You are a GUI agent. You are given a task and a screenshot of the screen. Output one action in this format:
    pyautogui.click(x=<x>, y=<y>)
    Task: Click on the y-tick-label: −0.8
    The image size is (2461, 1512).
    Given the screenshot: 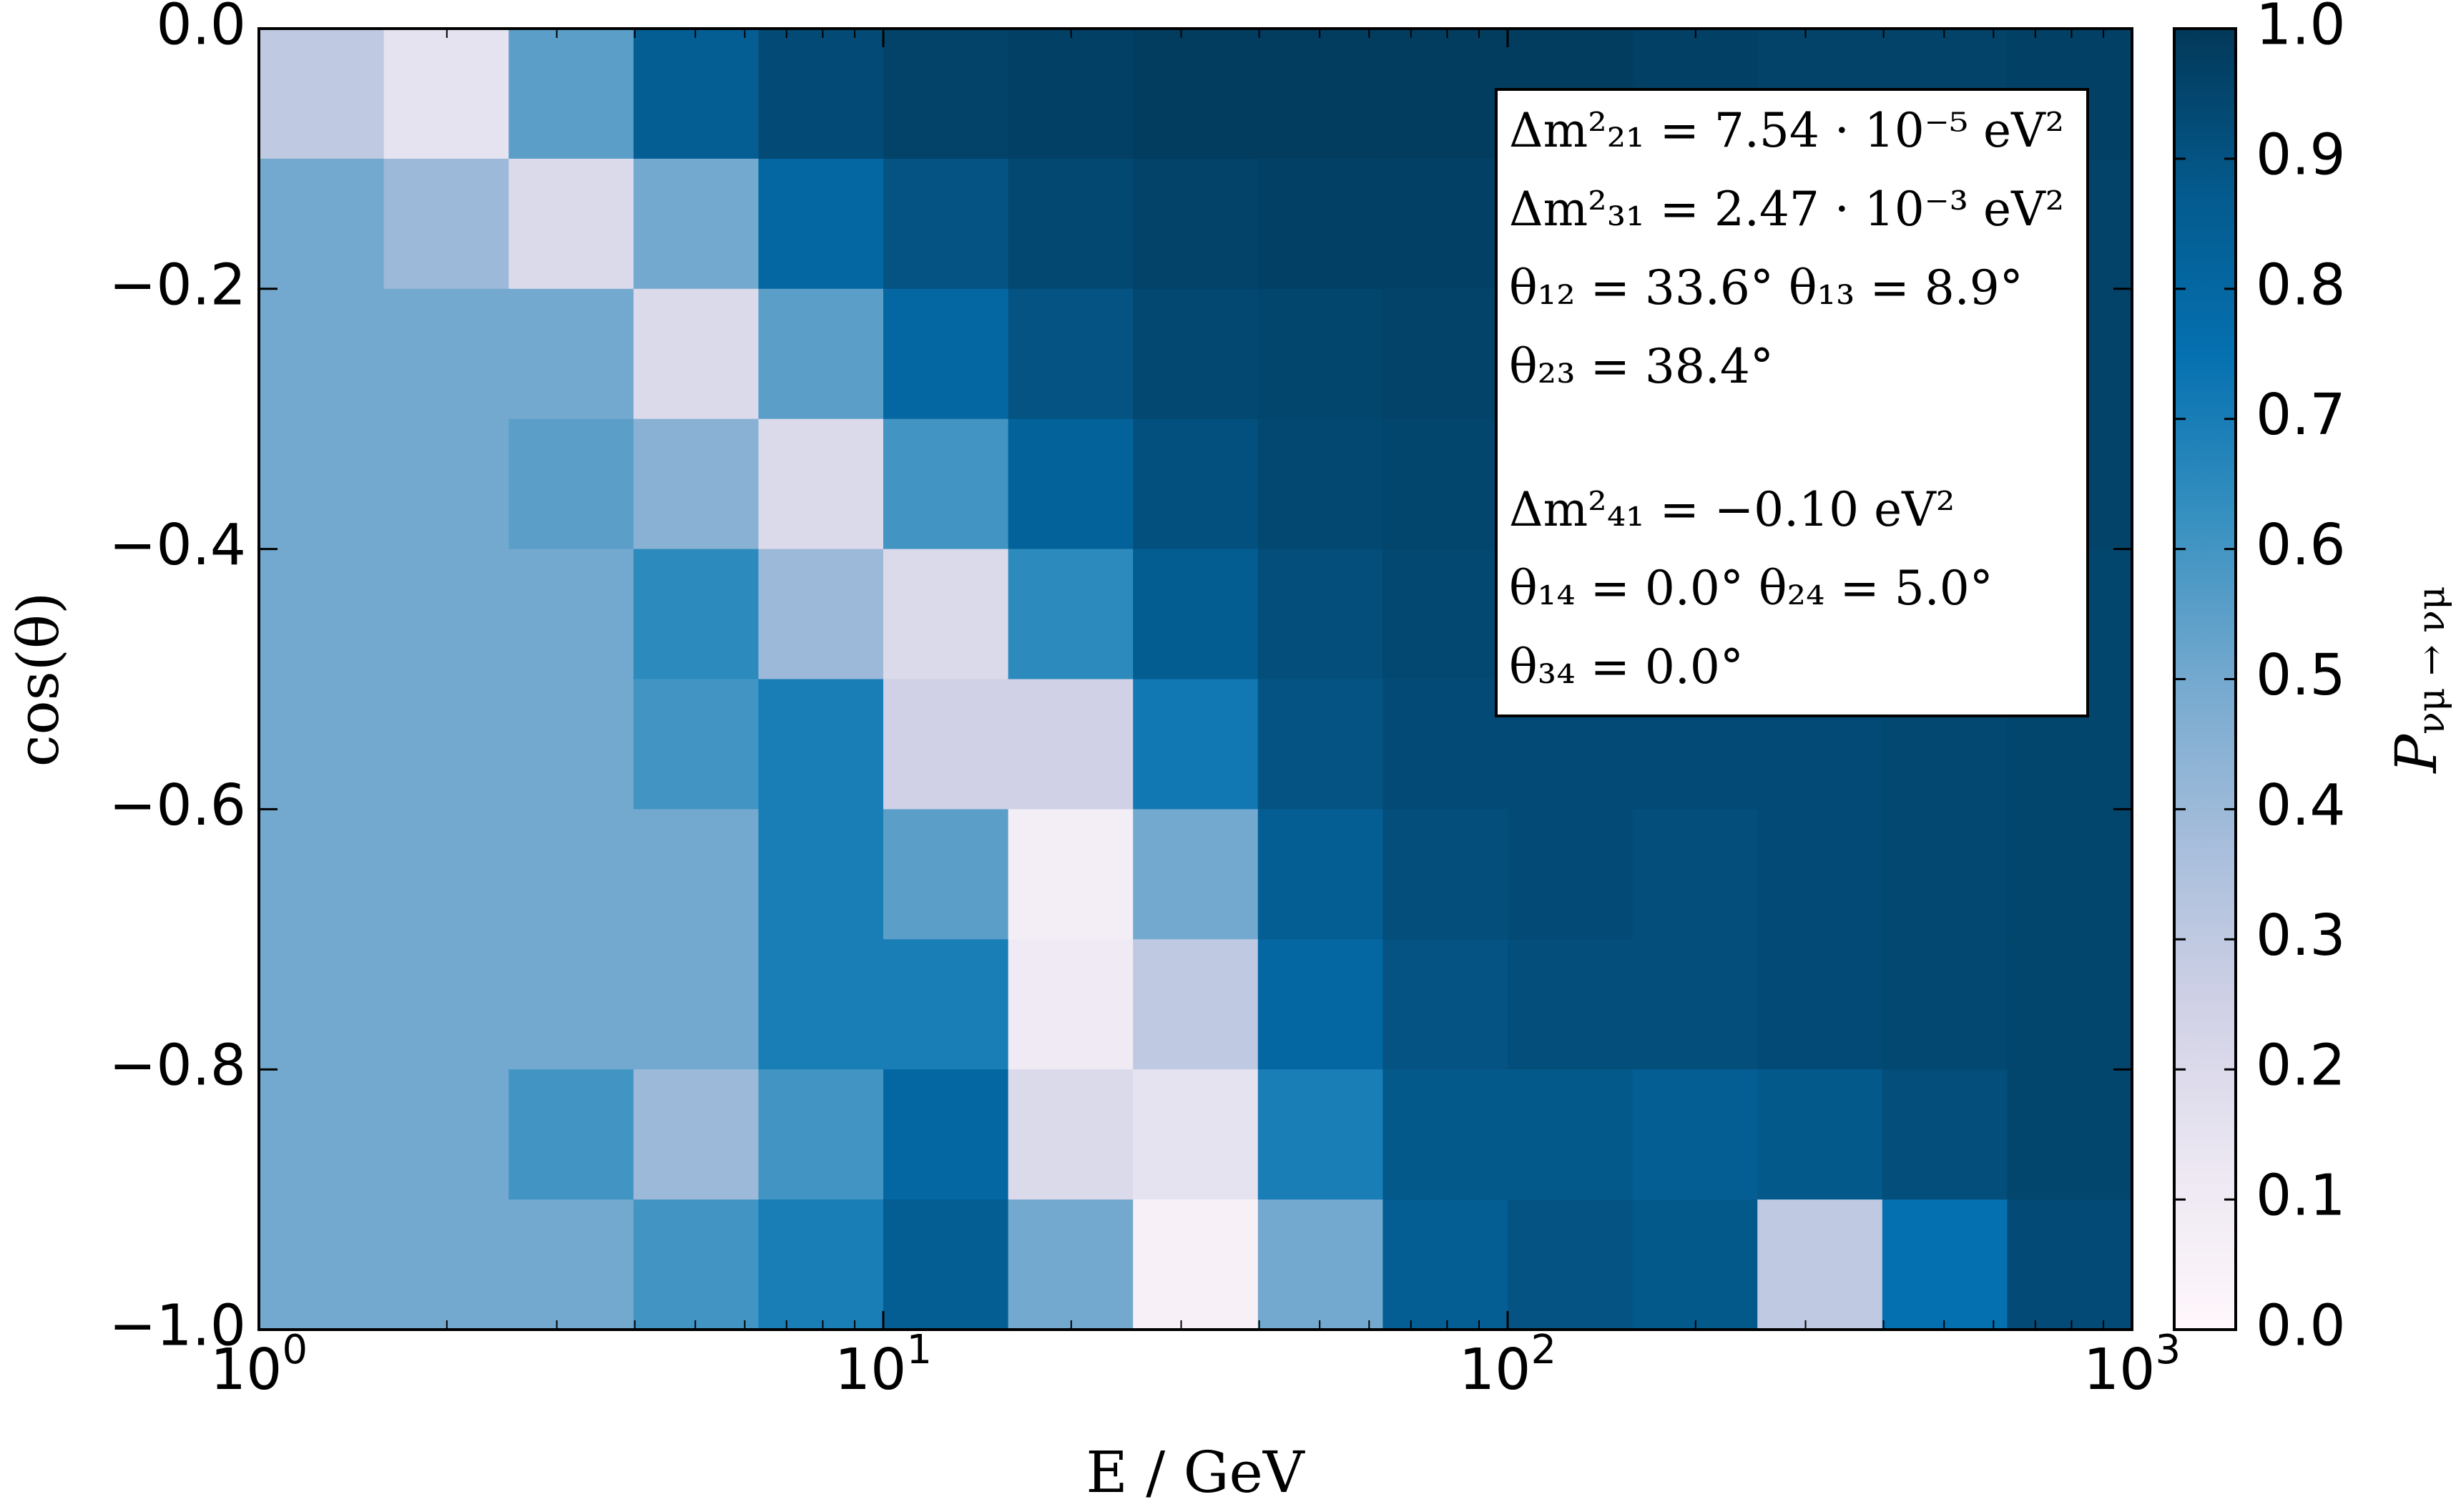 What is the action you would take?
    pyautogui.click(x=177, y=1066)
    